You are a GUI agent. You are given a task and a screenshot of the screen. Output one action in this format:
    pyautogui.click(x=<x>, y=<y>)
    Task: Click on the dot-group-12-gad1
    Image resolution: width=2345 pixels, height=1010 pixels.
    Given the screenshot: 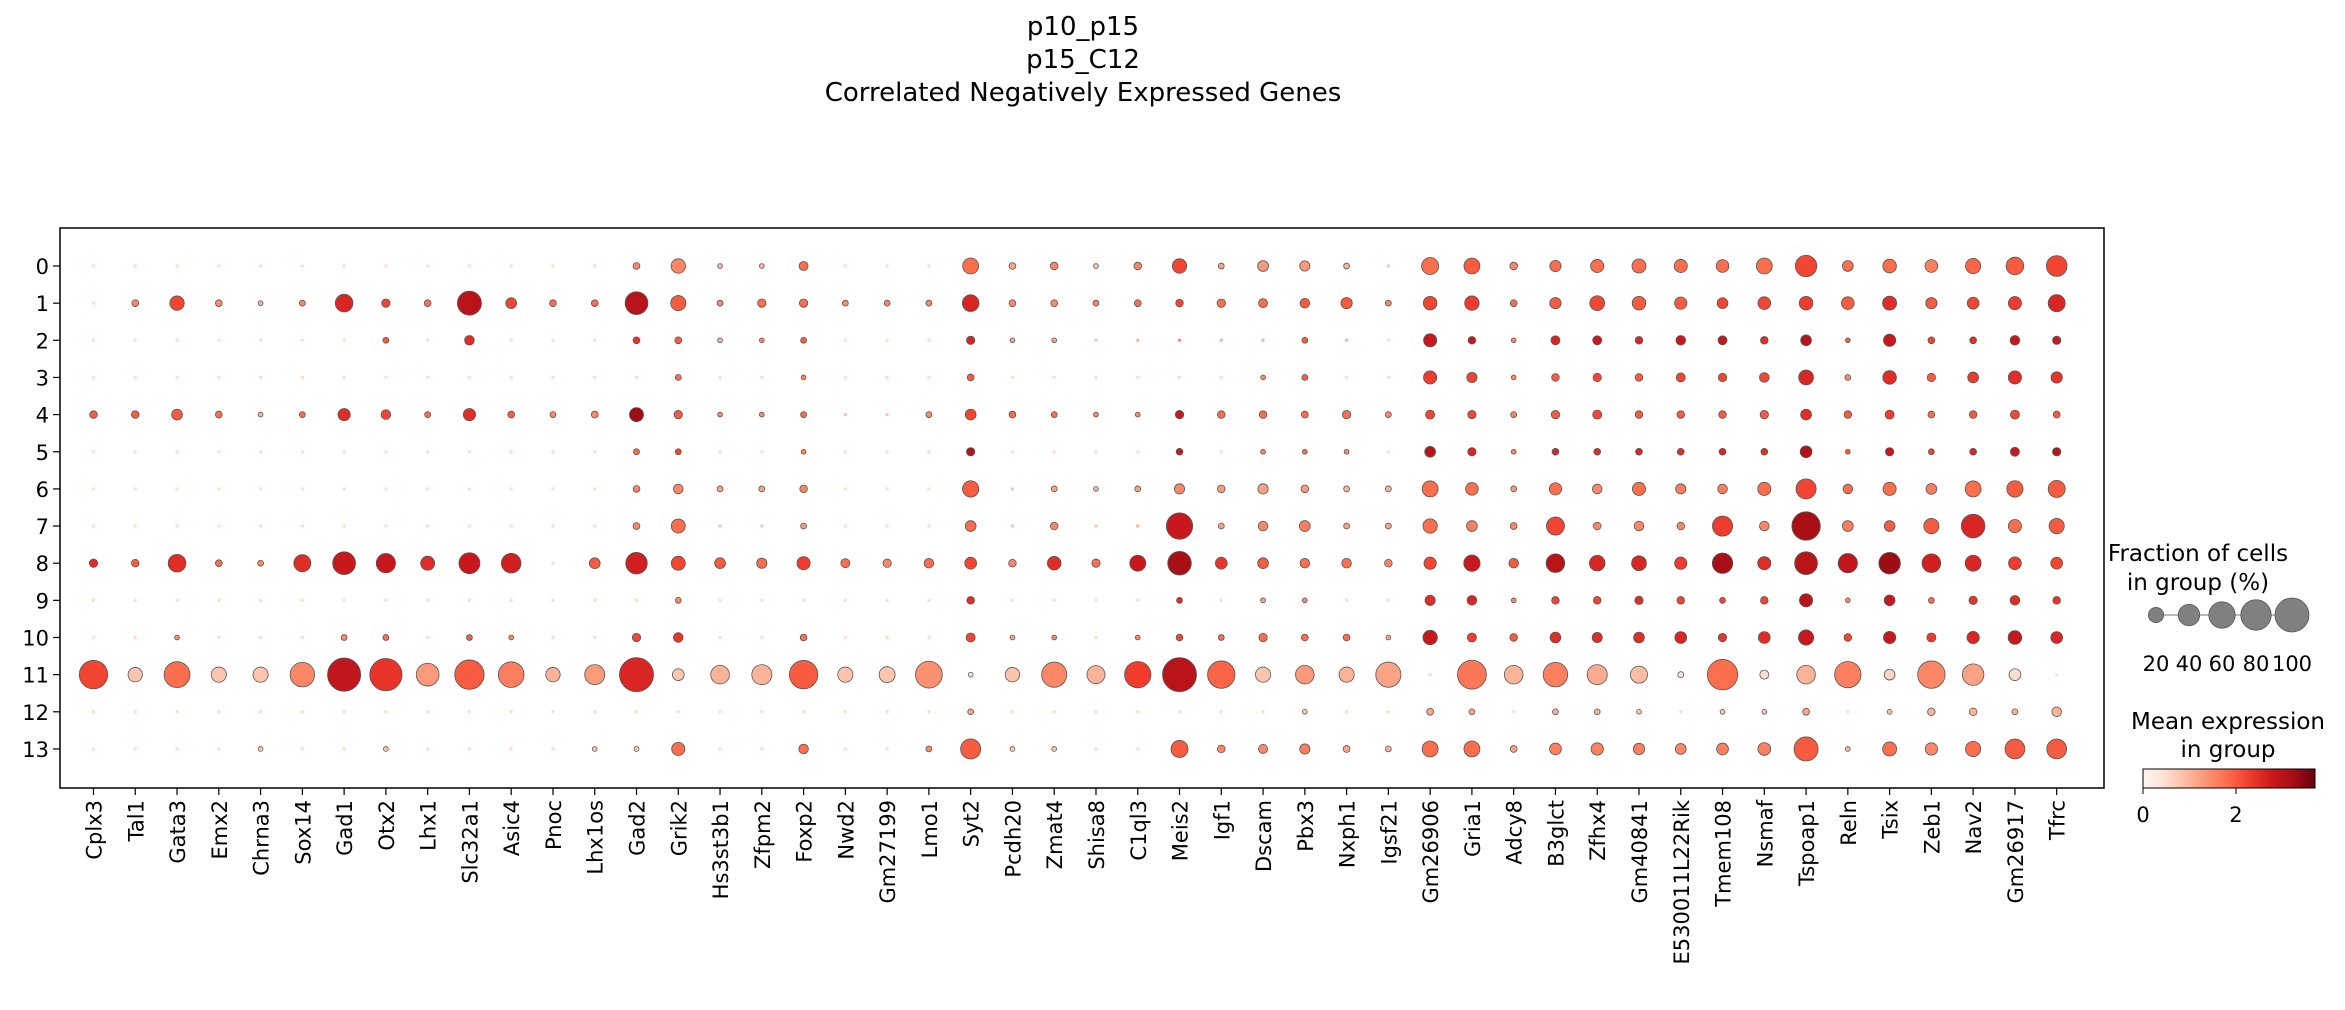 What is the action you would take?
    pyautogui.click(x=344, y=712)
    